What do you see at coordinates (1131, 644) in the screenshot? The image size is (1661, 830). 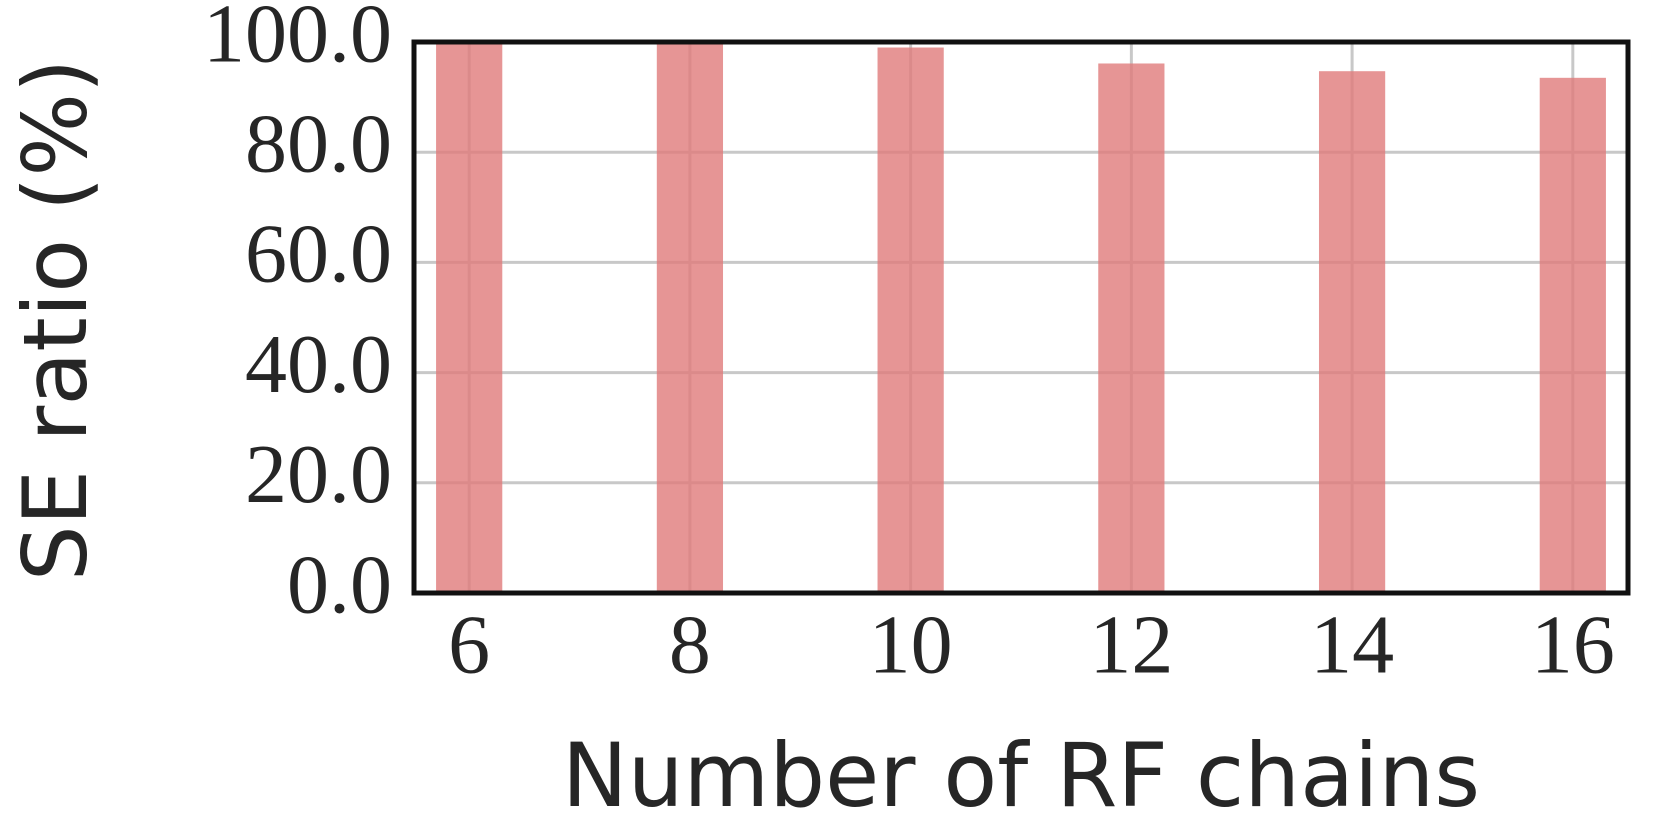 I see `x-tick-label: 12` at bounding box center [1131, 644].